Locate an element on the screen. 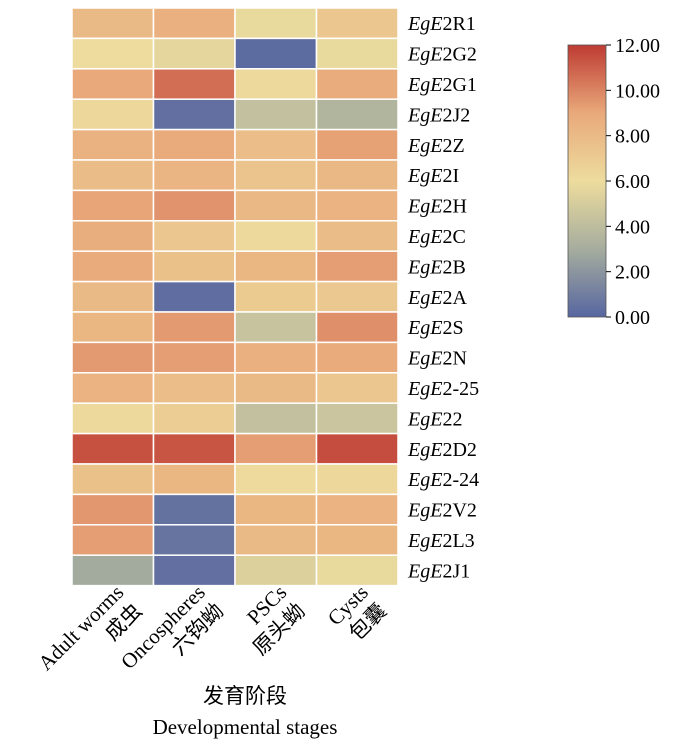 Image resolution: width=700 pixels, height=743 pixels. x-axis-title-cn: 发育阶段 is located at coordinates (245, 696).